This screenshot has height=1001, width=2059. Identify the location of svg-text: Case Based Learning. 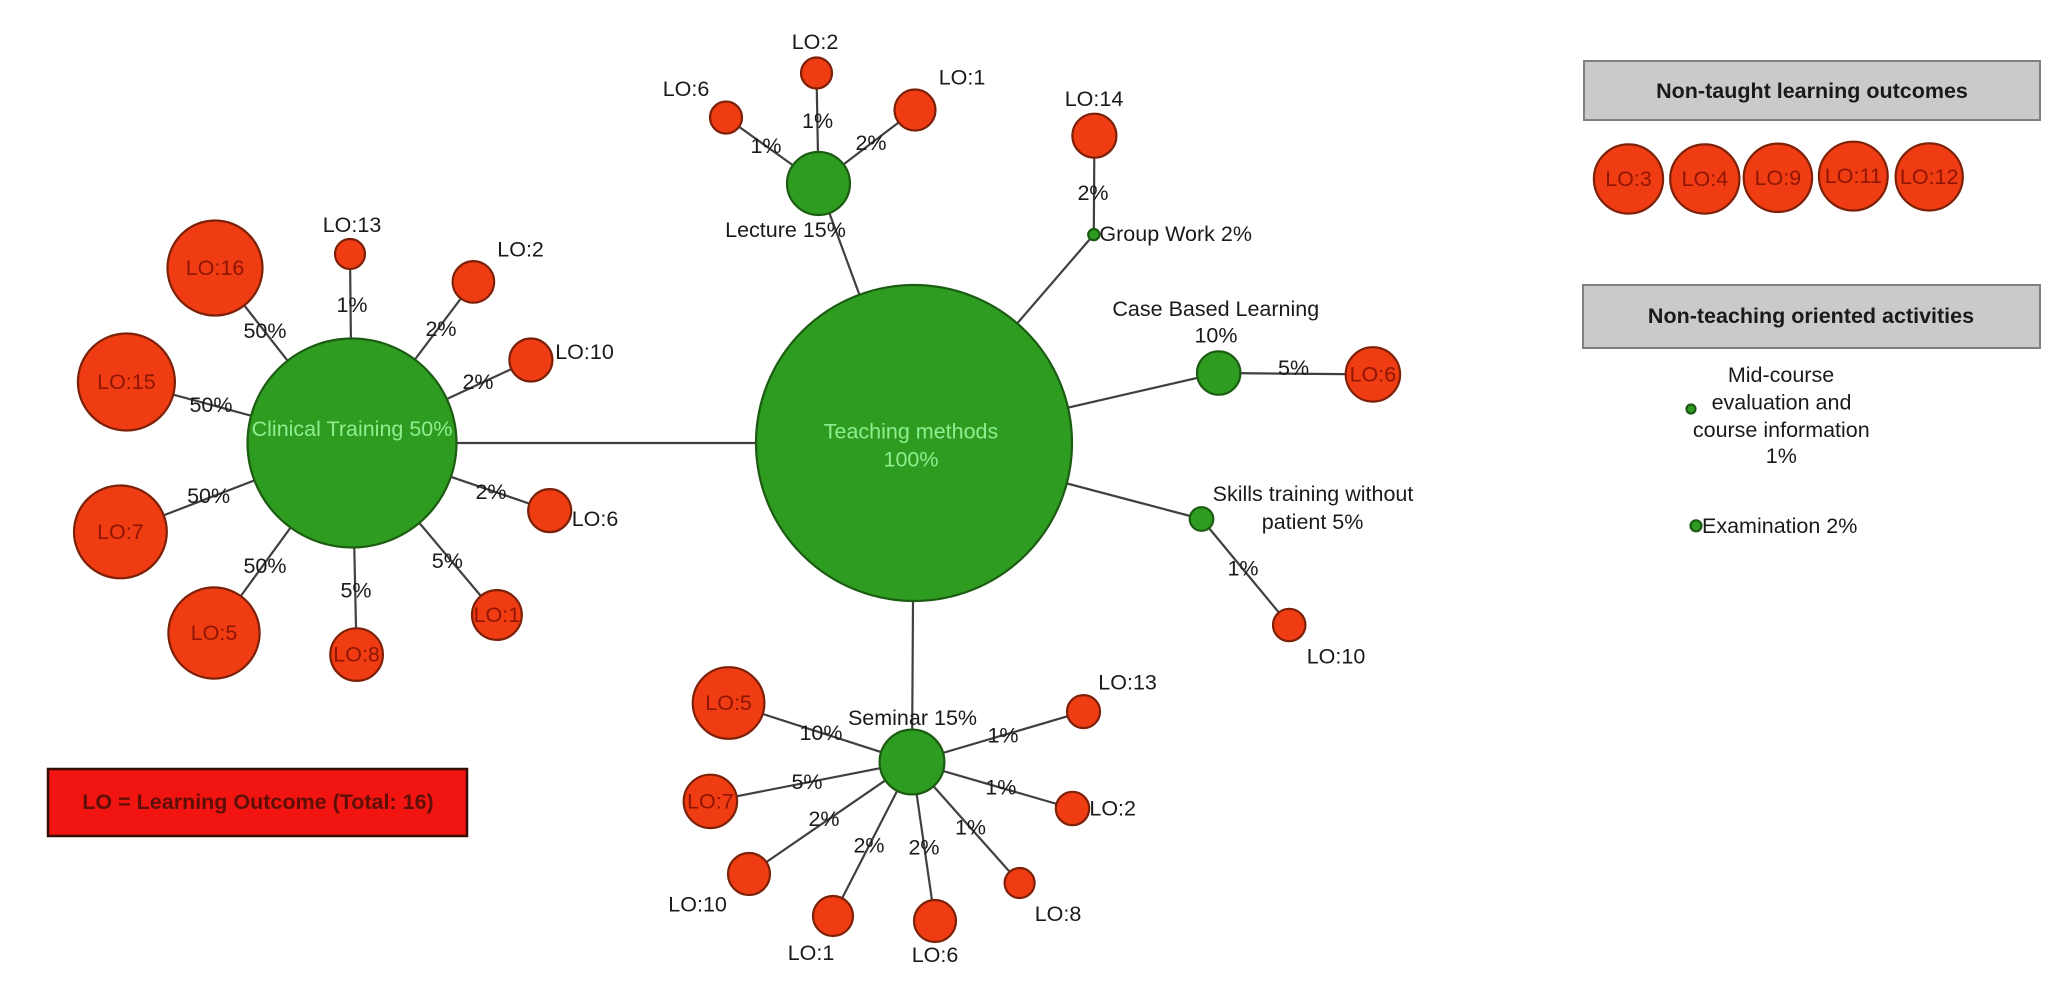
(1215, 309).